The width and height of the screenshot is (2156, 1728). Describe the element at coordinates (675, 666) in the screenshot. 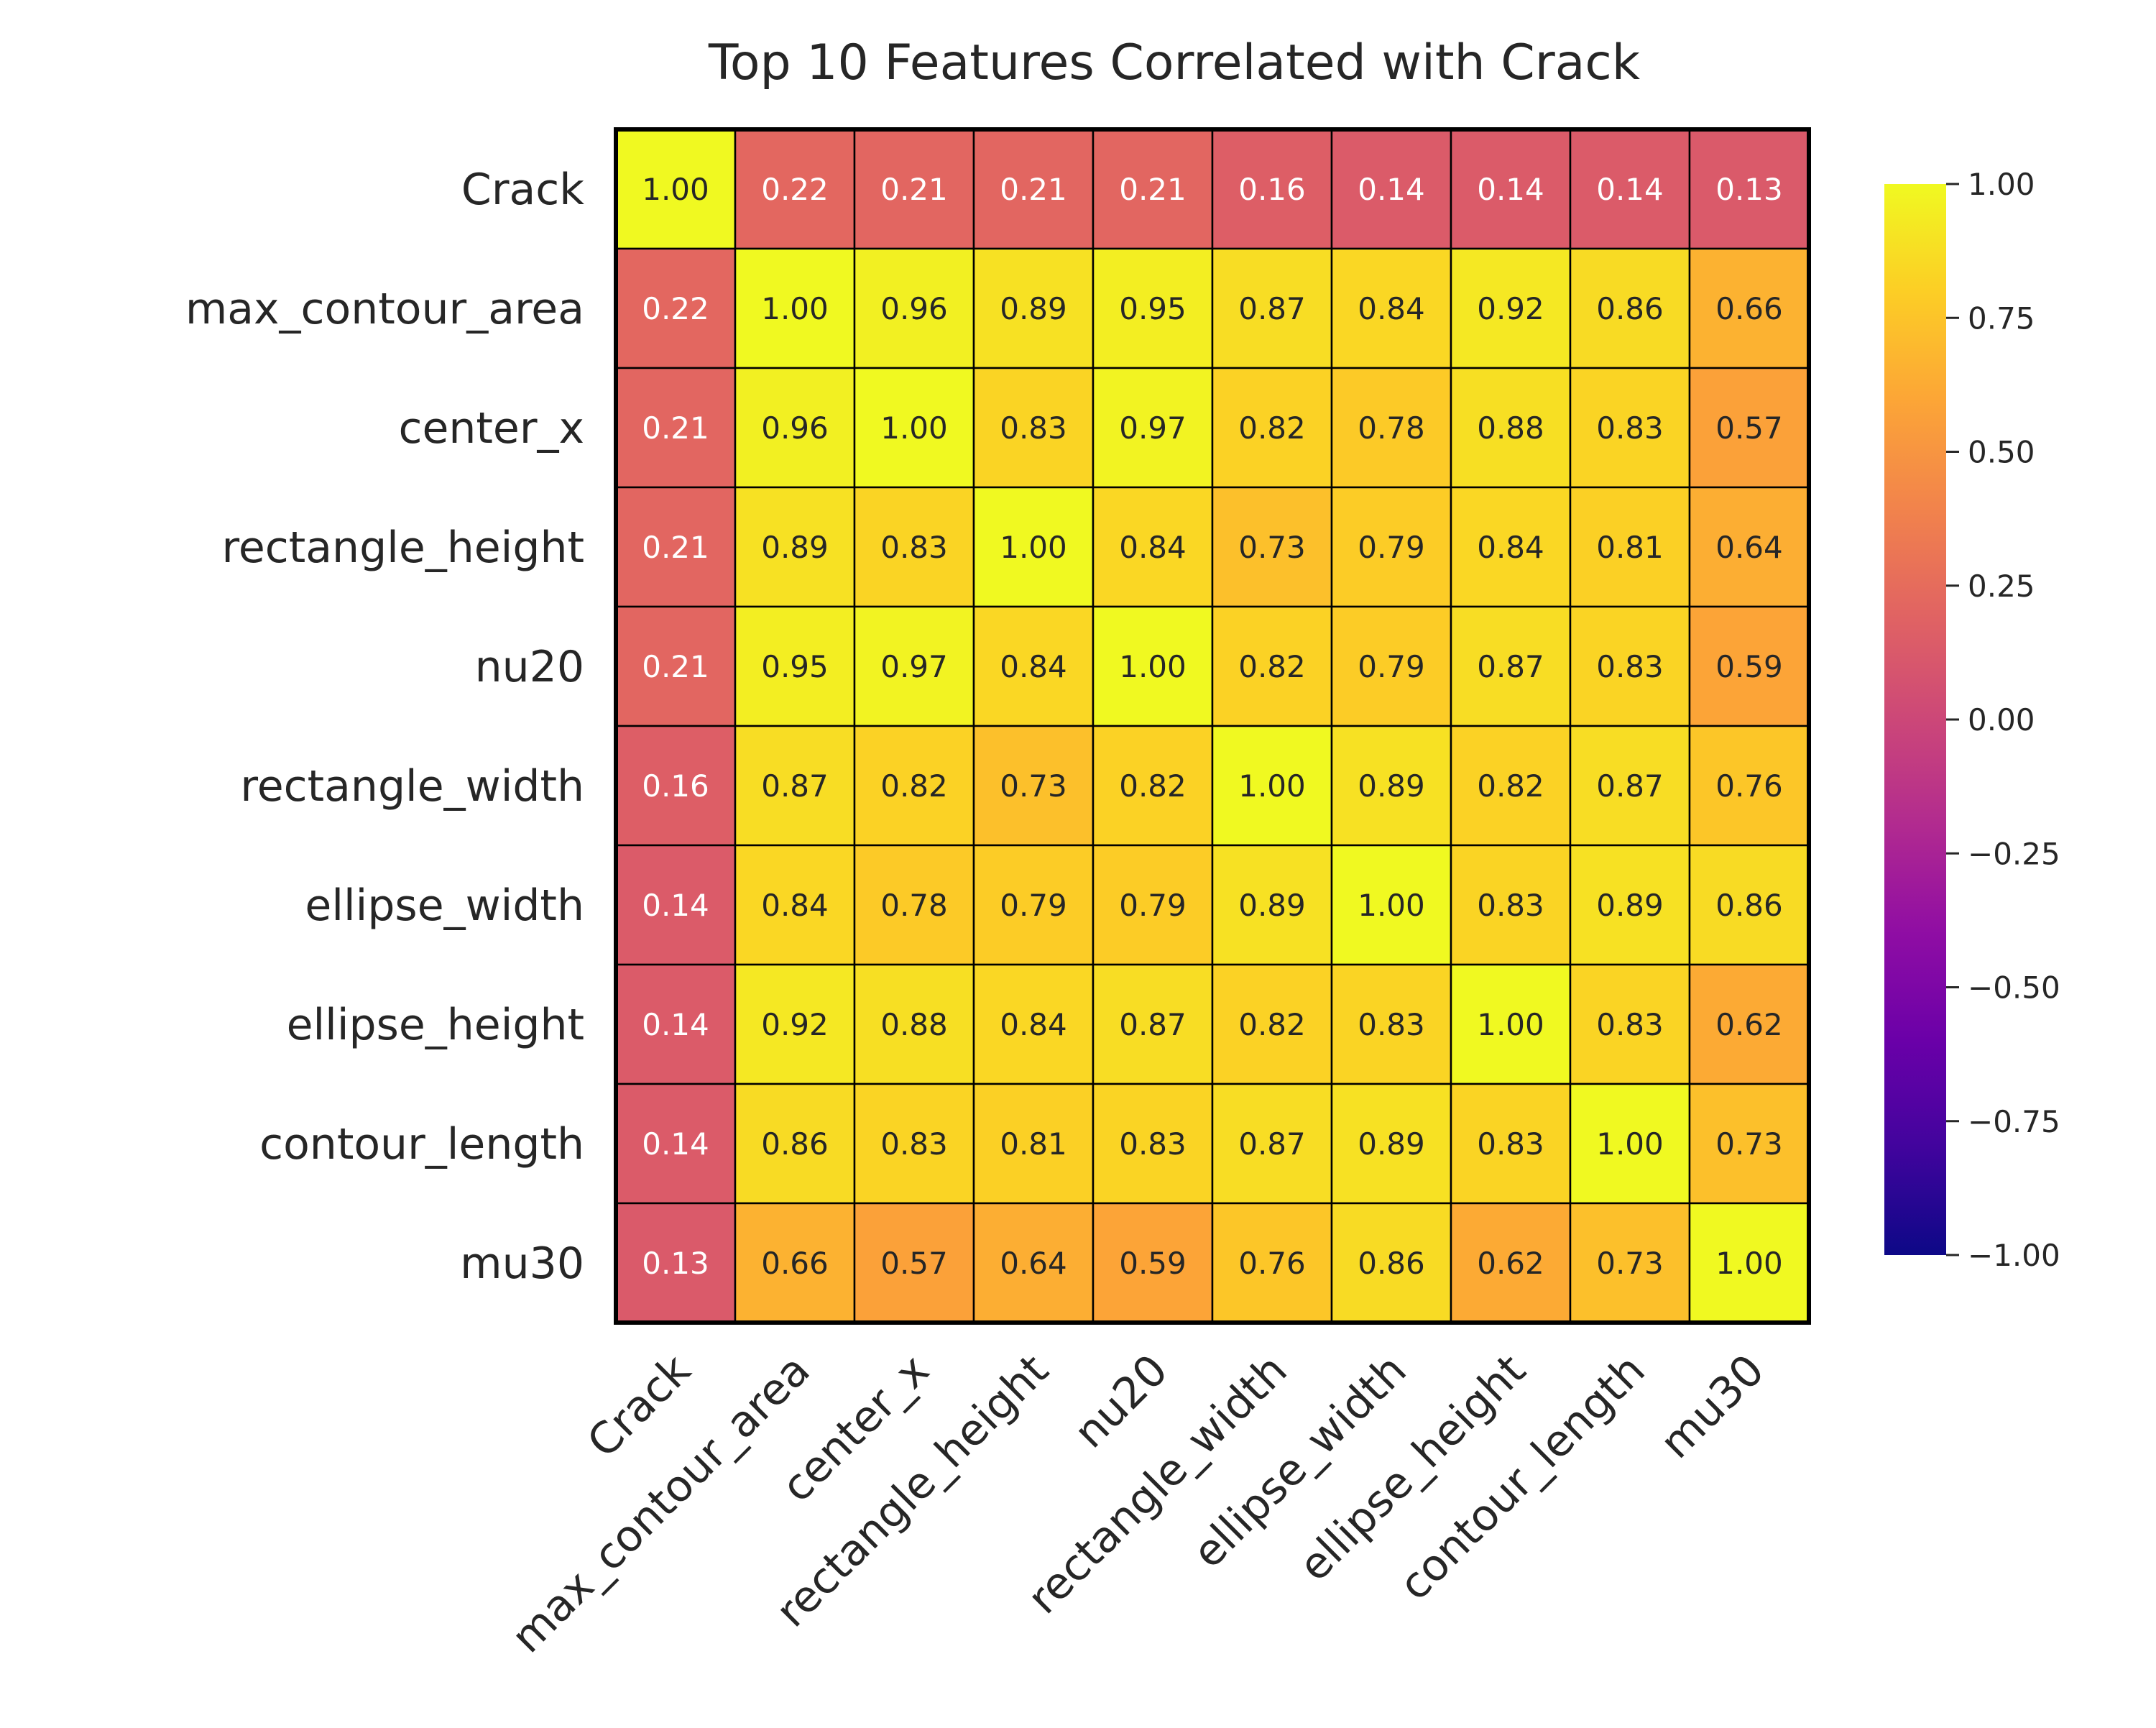

I see `cell-value-label: 0.21` at that location.